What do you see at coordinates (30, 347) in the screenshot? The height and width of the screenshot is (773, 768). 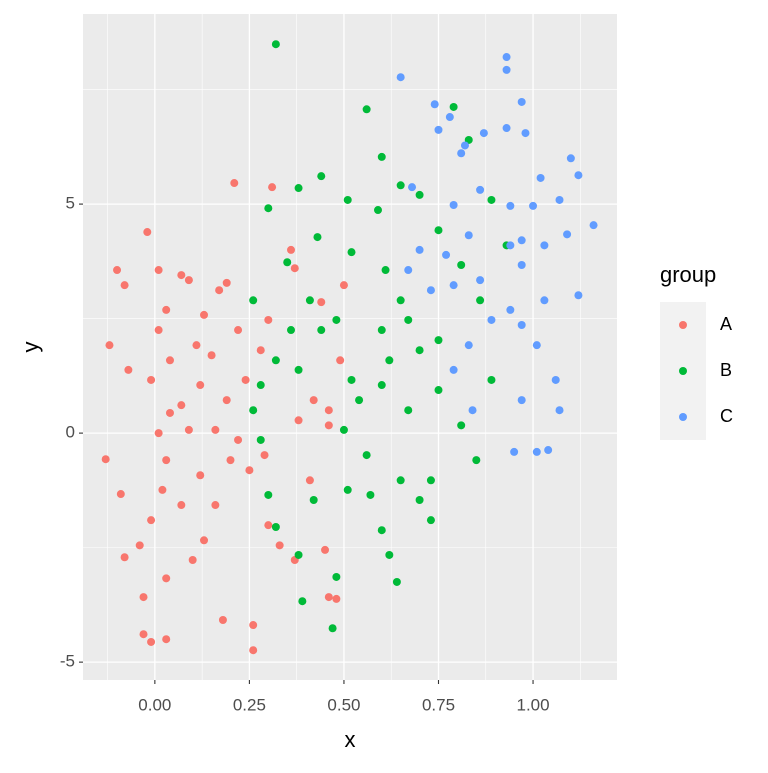 I see `y-axis-title: y` at bounding box center [30, 347].